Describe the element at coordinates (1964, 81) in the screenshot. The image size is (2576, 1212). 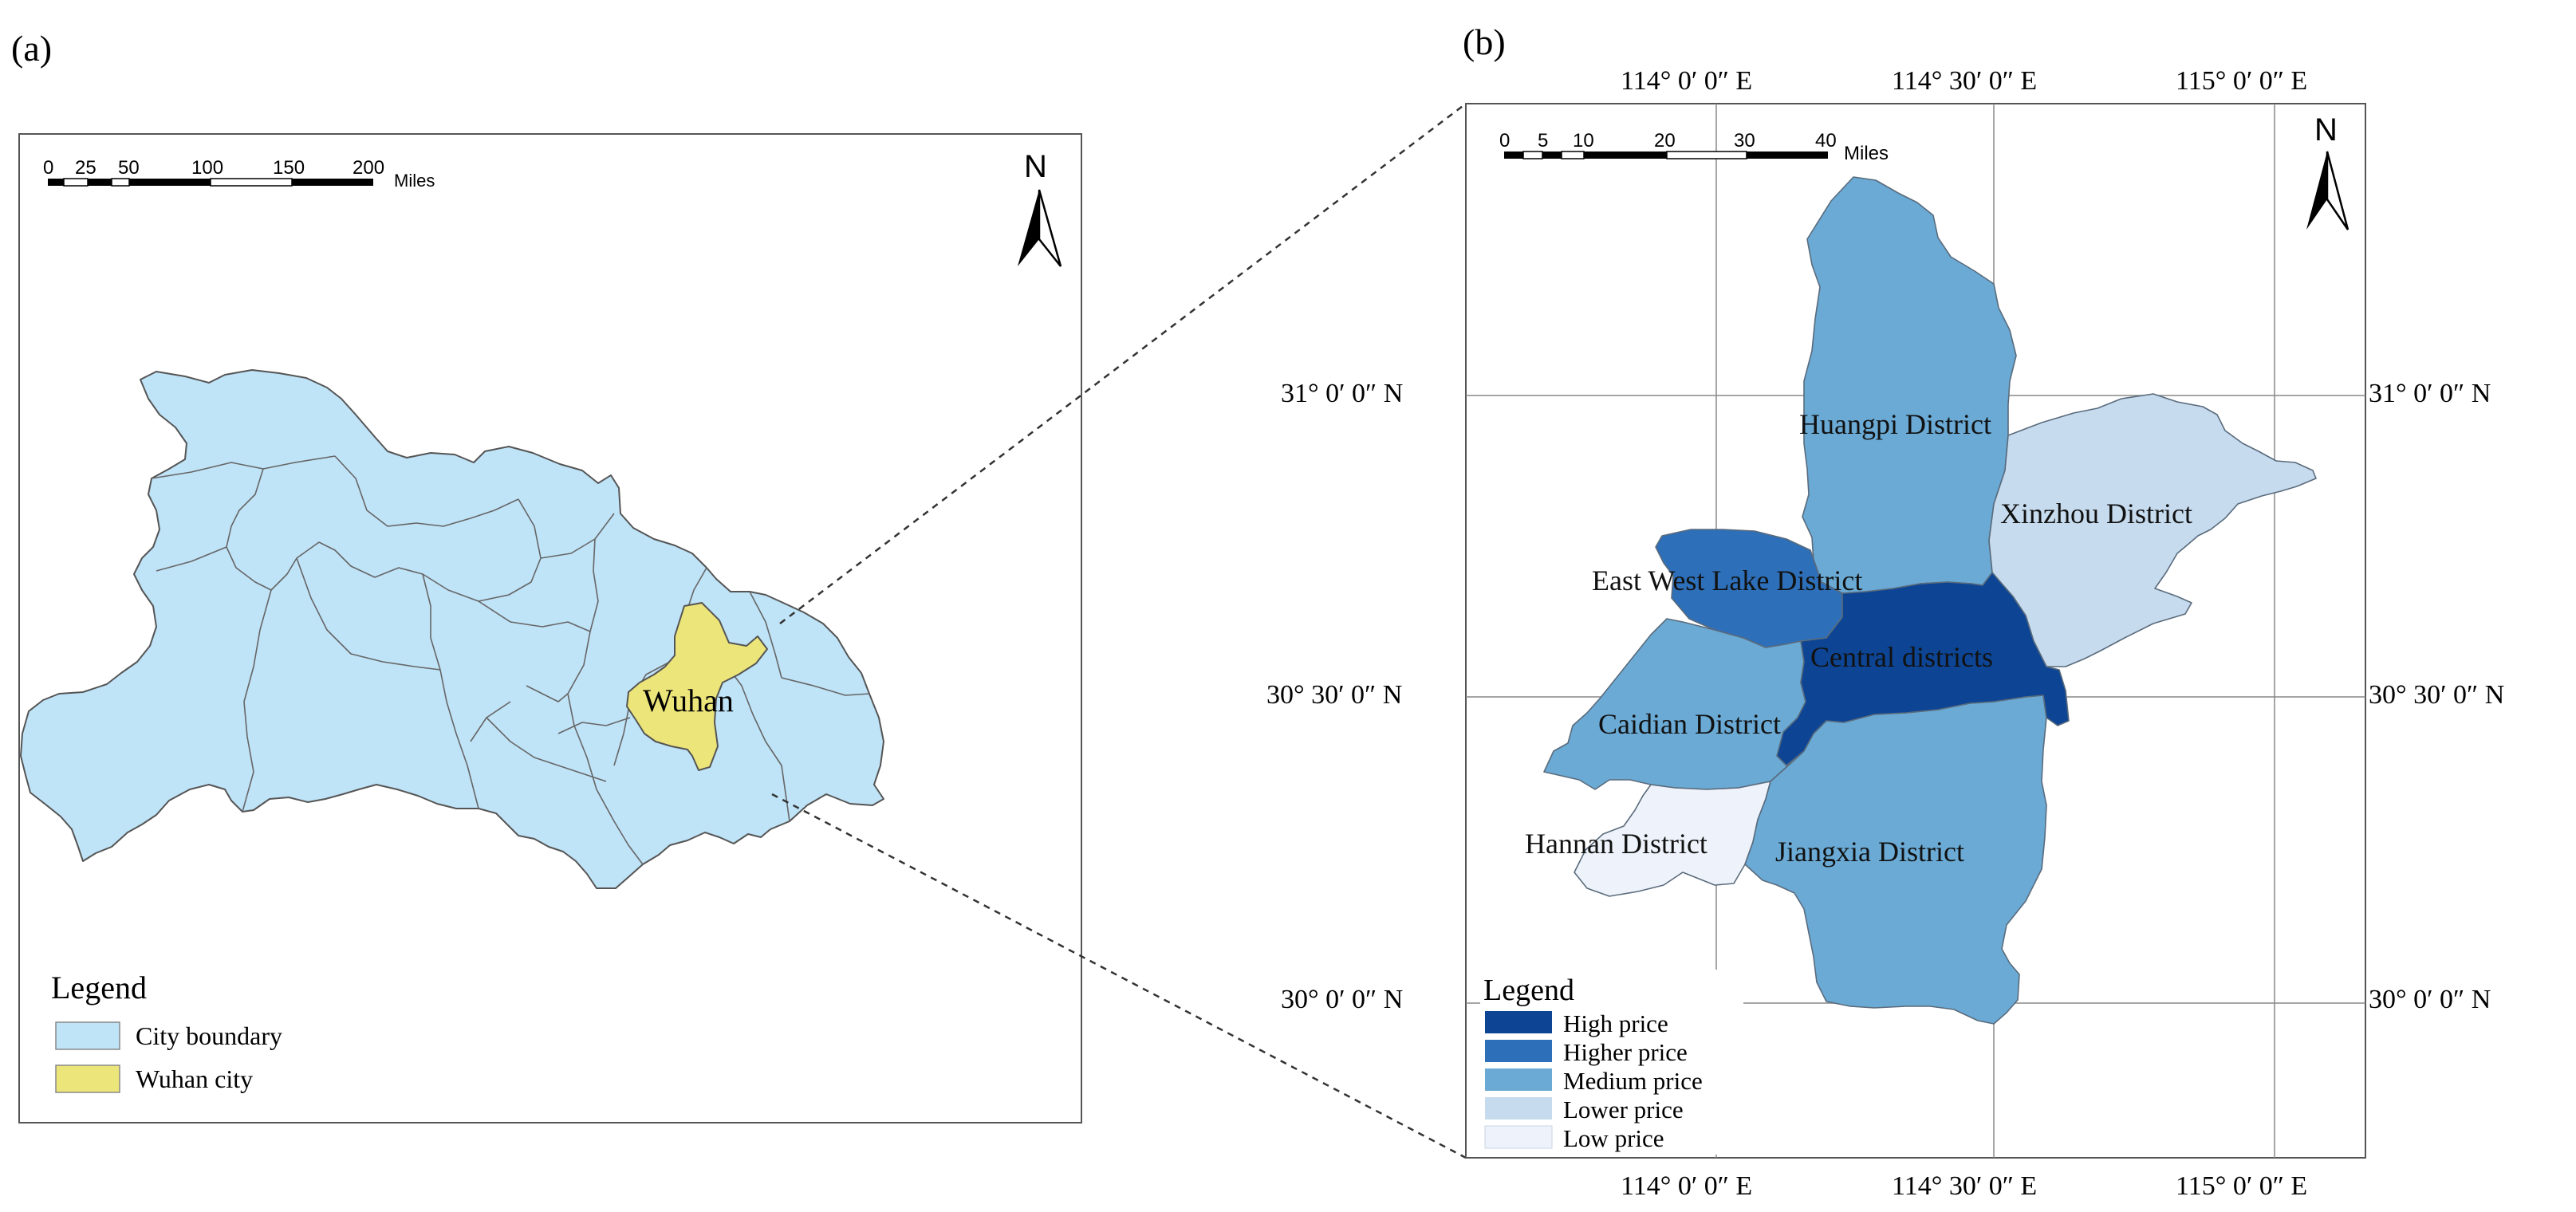
I see `lon-label-top-114-30: 114° 30′ 0″ E` at that location.